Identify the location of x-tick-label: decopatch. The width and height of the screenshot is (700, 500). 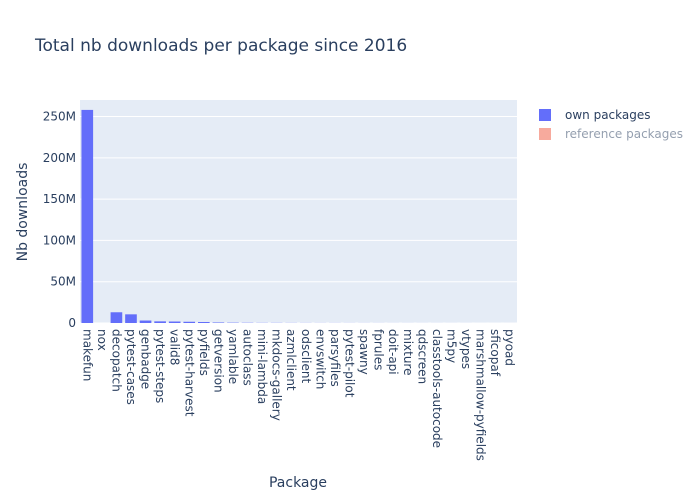
(116, 360).